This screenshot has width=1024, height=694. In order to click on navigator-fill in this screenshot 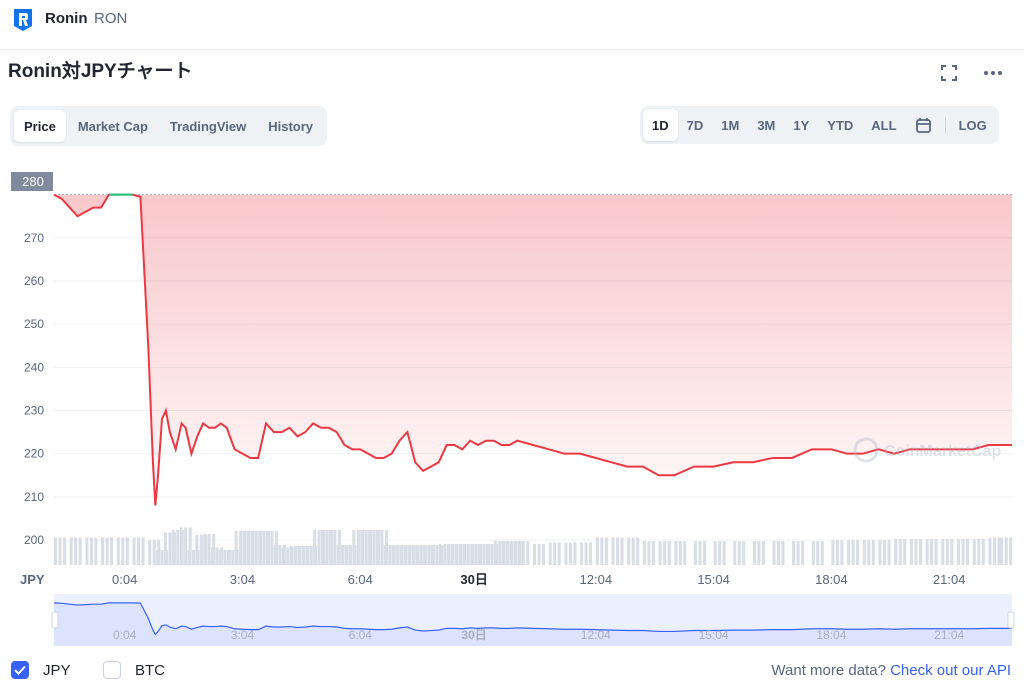, I will do `click(533, 624)`.